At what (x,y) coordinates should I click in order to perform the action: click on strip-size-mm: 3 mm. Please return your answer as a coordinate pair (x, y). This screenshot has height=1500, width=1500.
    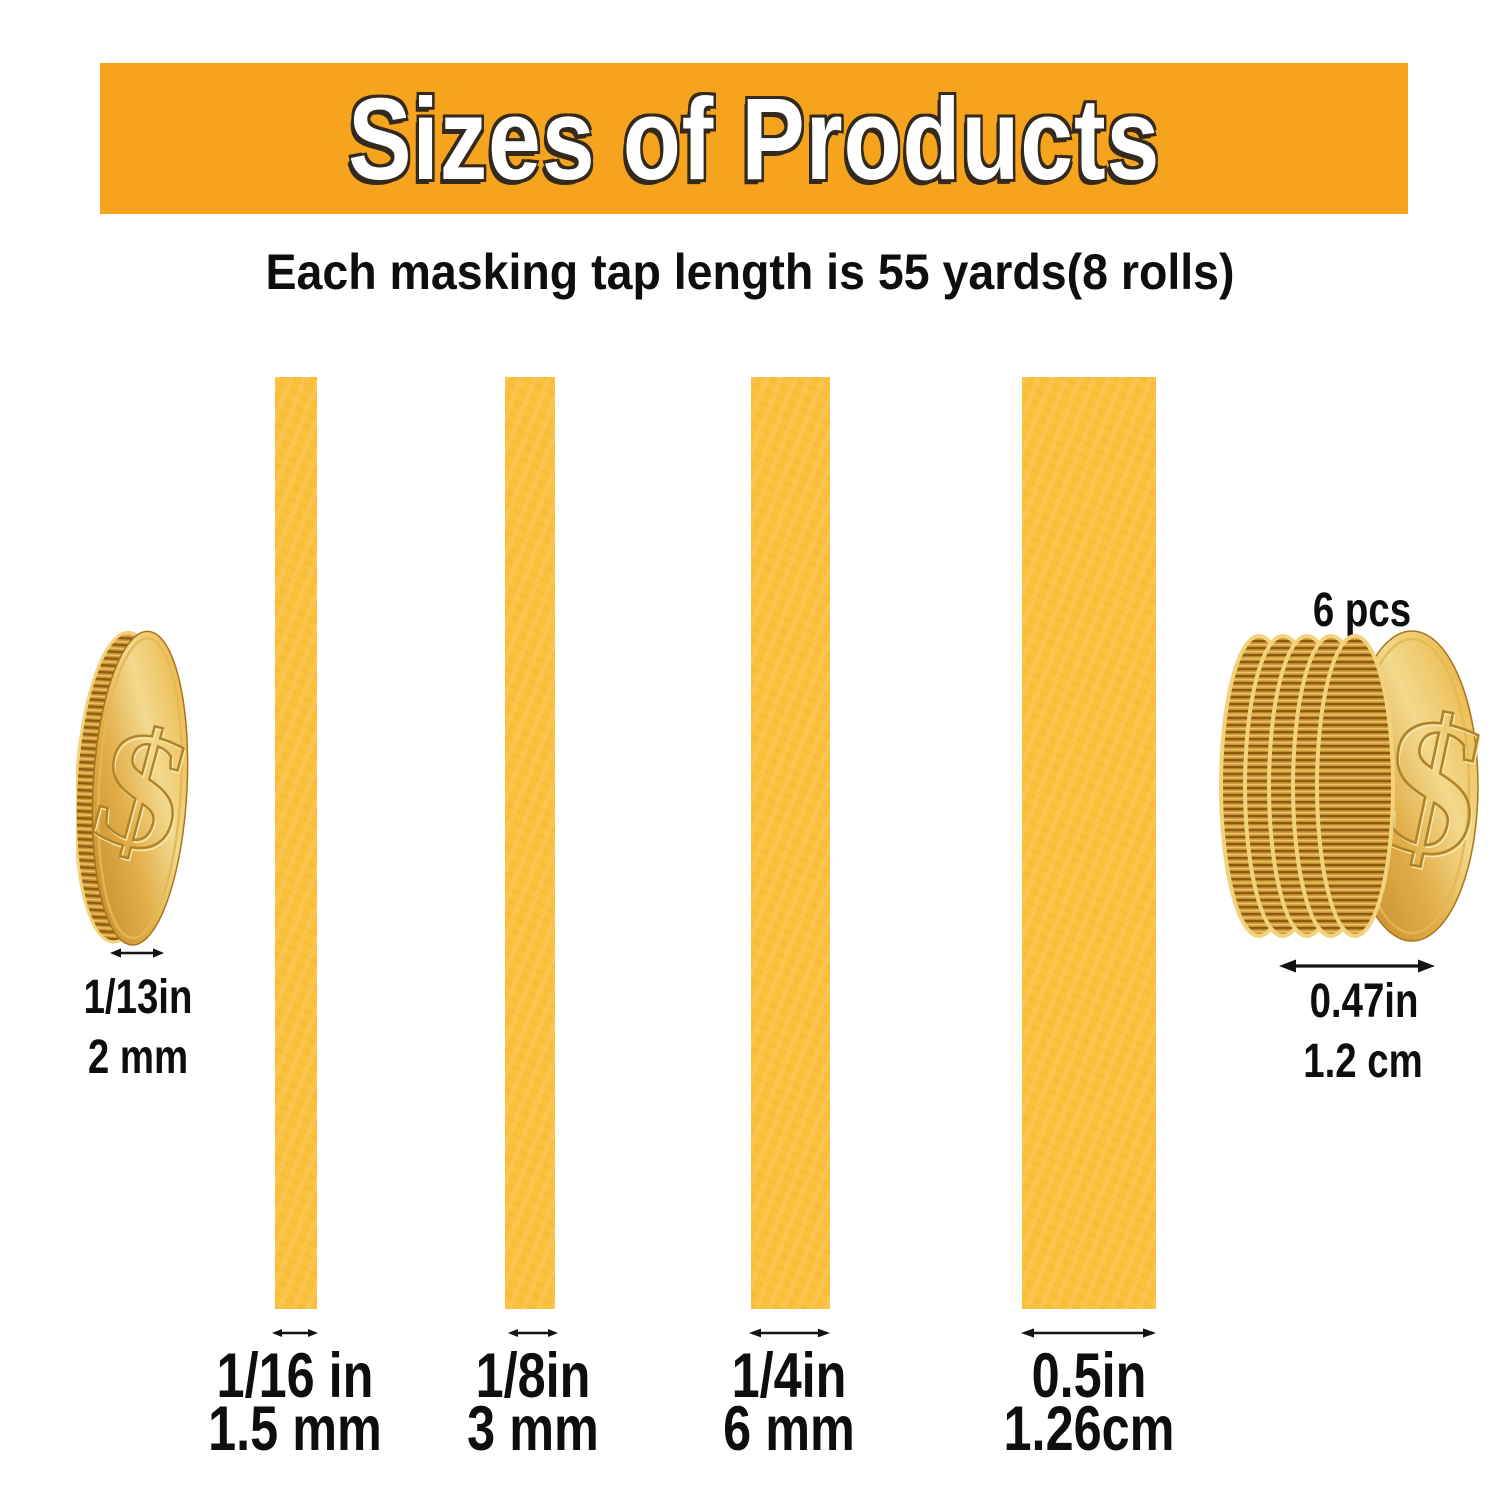
    Looking at the image, I should click on (533, 1428).